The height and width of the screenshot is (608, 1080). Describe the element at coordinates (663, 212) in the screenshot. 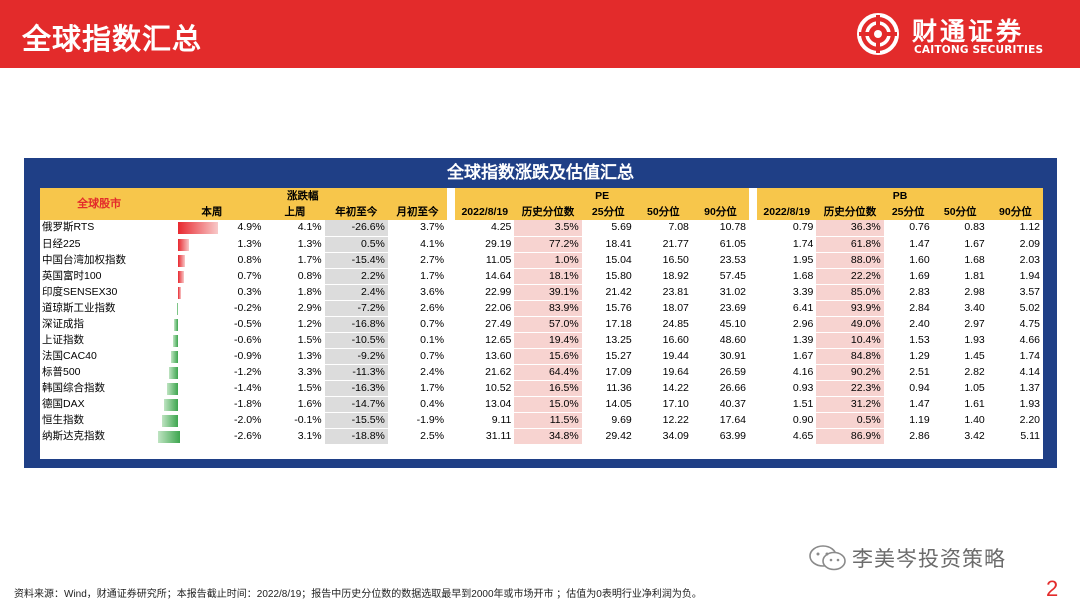

I see `col-header-pe-50: 50分位` at that location.